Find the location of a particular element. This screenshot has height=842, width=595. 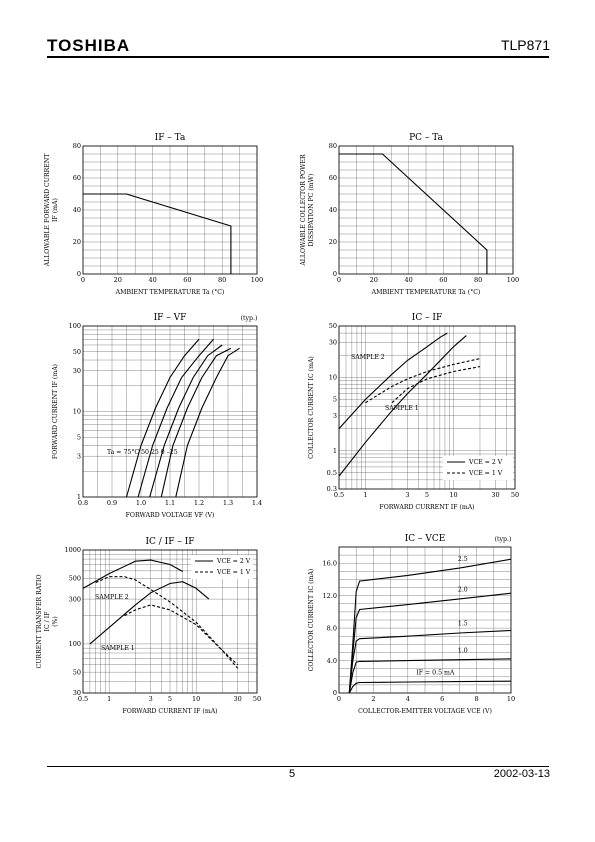

y-tick-label: 4.0 is located at coordinates (332, 661).